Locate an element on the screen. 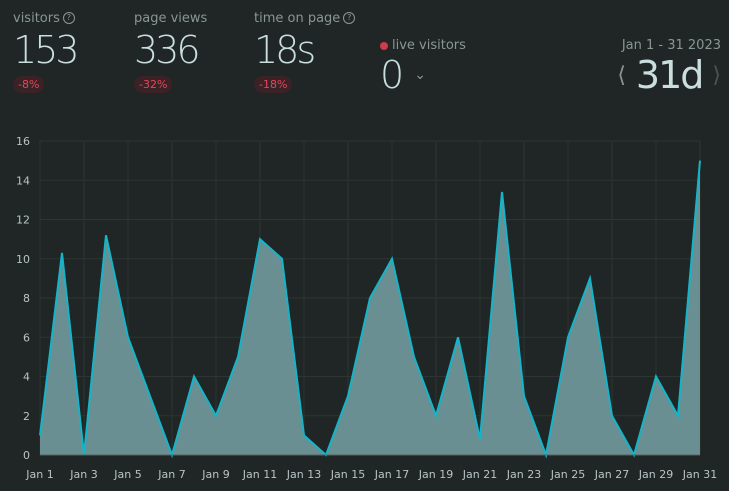 This screenshot has height=491, width=729. x-tick-label: Jan 1 is located at coordinates (39, 474).